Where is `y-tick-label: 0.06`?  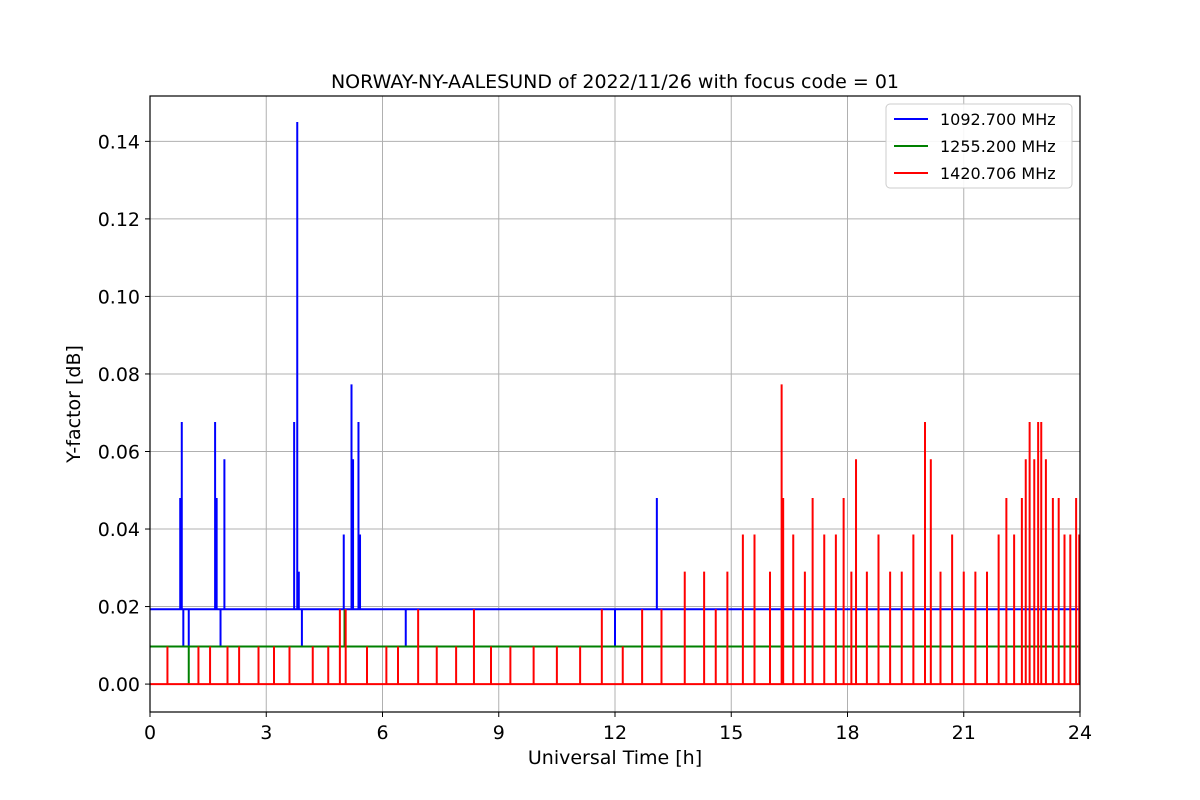
y-tick-label: 0.06 is located at coordinates (119, 452).